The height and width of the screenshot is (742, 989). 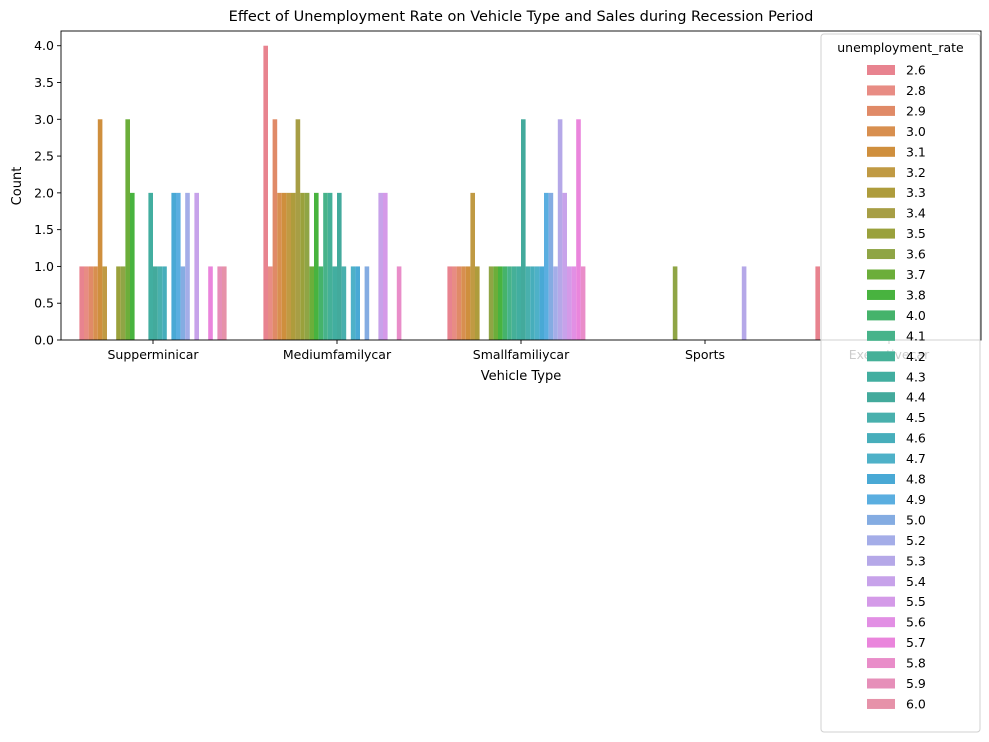 I want to click on legend-label: 4.2, so click(x=916, y=356).